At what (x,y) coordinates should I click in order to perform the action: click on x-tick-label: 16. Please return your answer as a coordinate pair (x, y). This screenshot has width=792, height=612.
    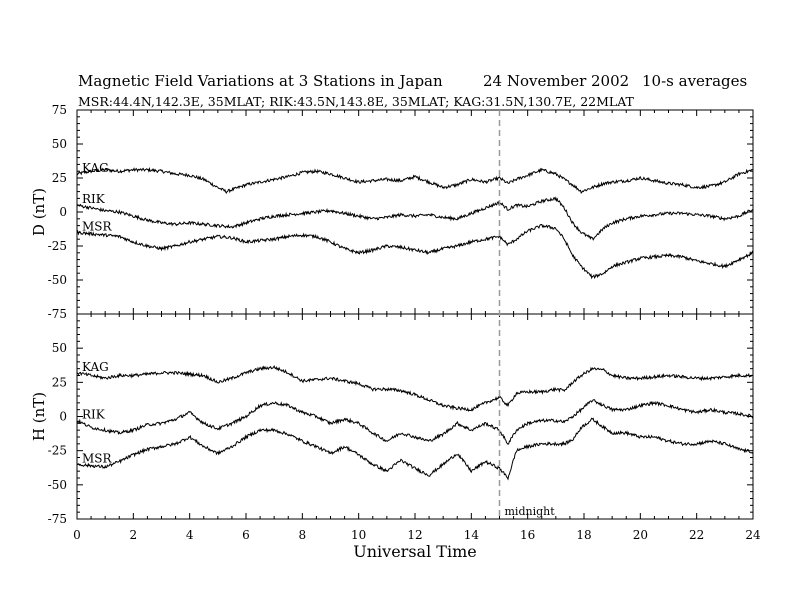
    Looking at the image, I should click on (527, 535).